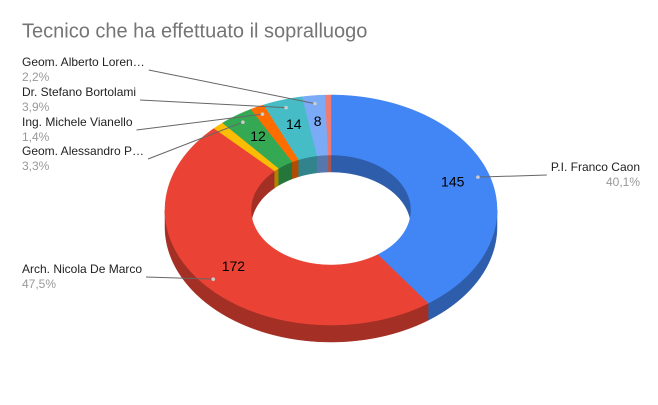  Describe the element at coordinates (82, 269) in the screenshot. I see `legend-label: Arch. Nicola De Marco` at that location.